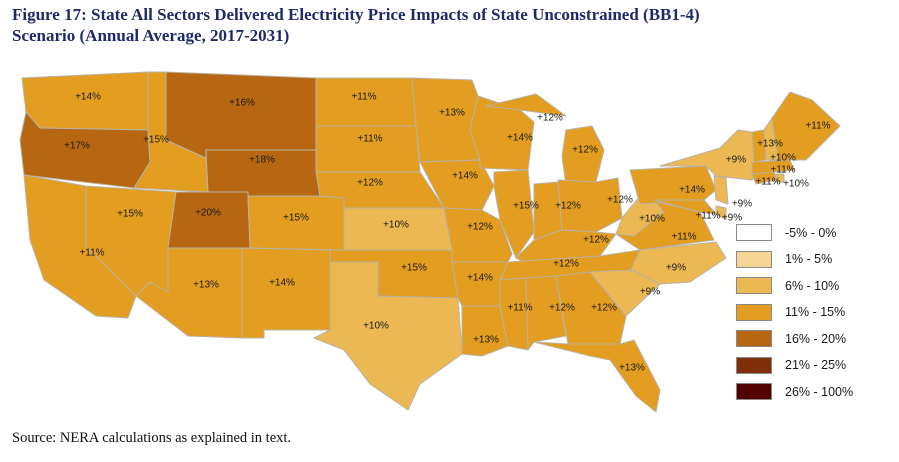 The height and width of the screenshot is (462, 899). What do you see at coordinates (370, 183) in the screenshot?
I see `state-label-ne: +12%` at bounding box center [370, 183].